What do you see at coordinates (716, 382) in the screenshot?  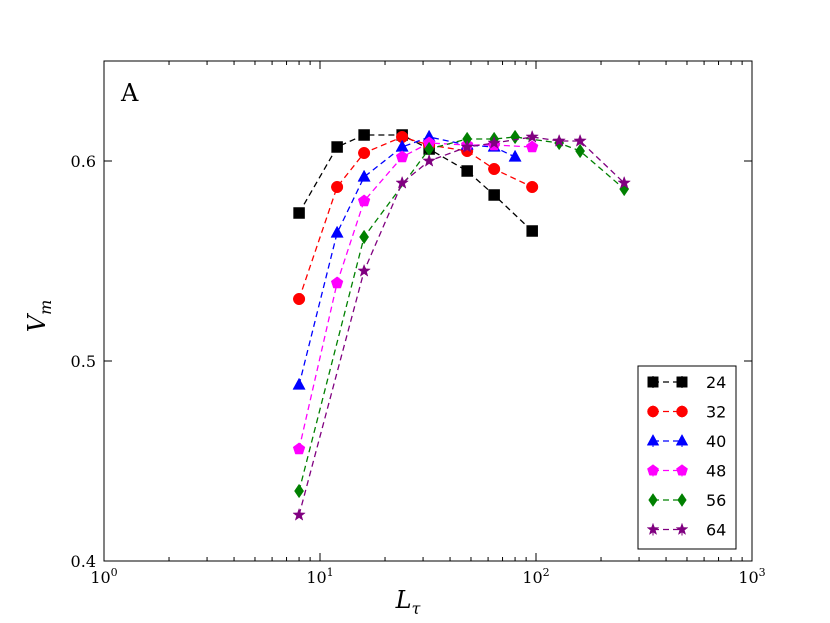 I see `legend-label: 24` at bounding box center [716, 382].